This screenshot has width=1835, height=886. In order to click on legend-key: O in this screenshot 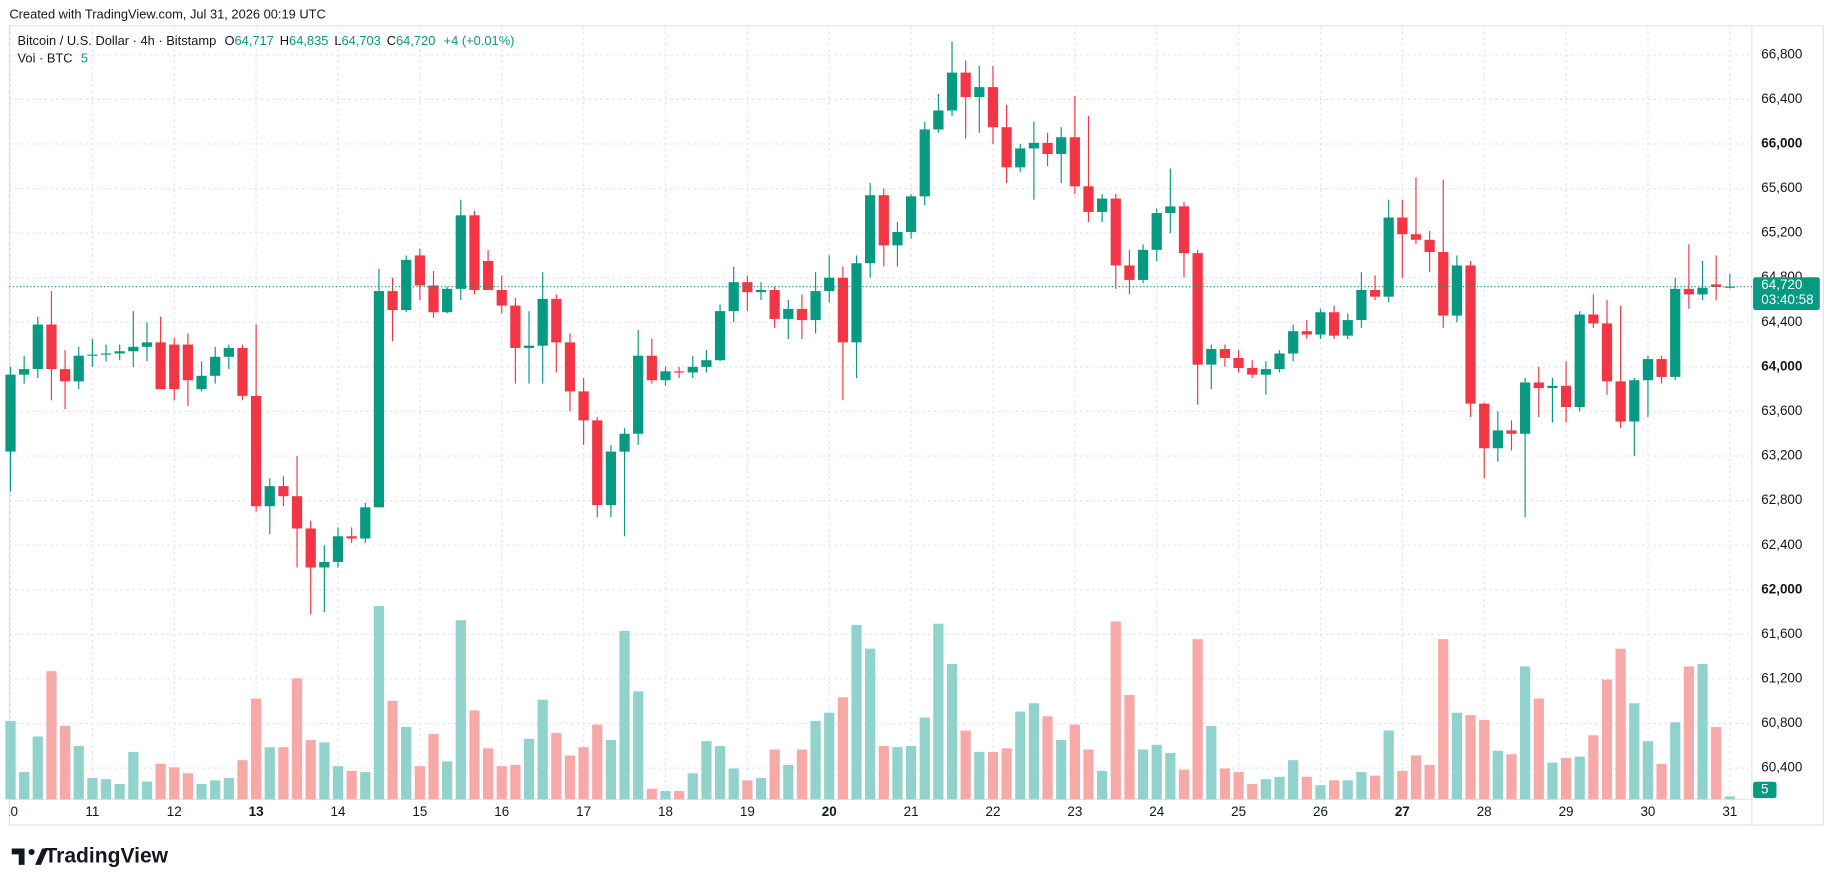, I will do `click(229, 41)`.